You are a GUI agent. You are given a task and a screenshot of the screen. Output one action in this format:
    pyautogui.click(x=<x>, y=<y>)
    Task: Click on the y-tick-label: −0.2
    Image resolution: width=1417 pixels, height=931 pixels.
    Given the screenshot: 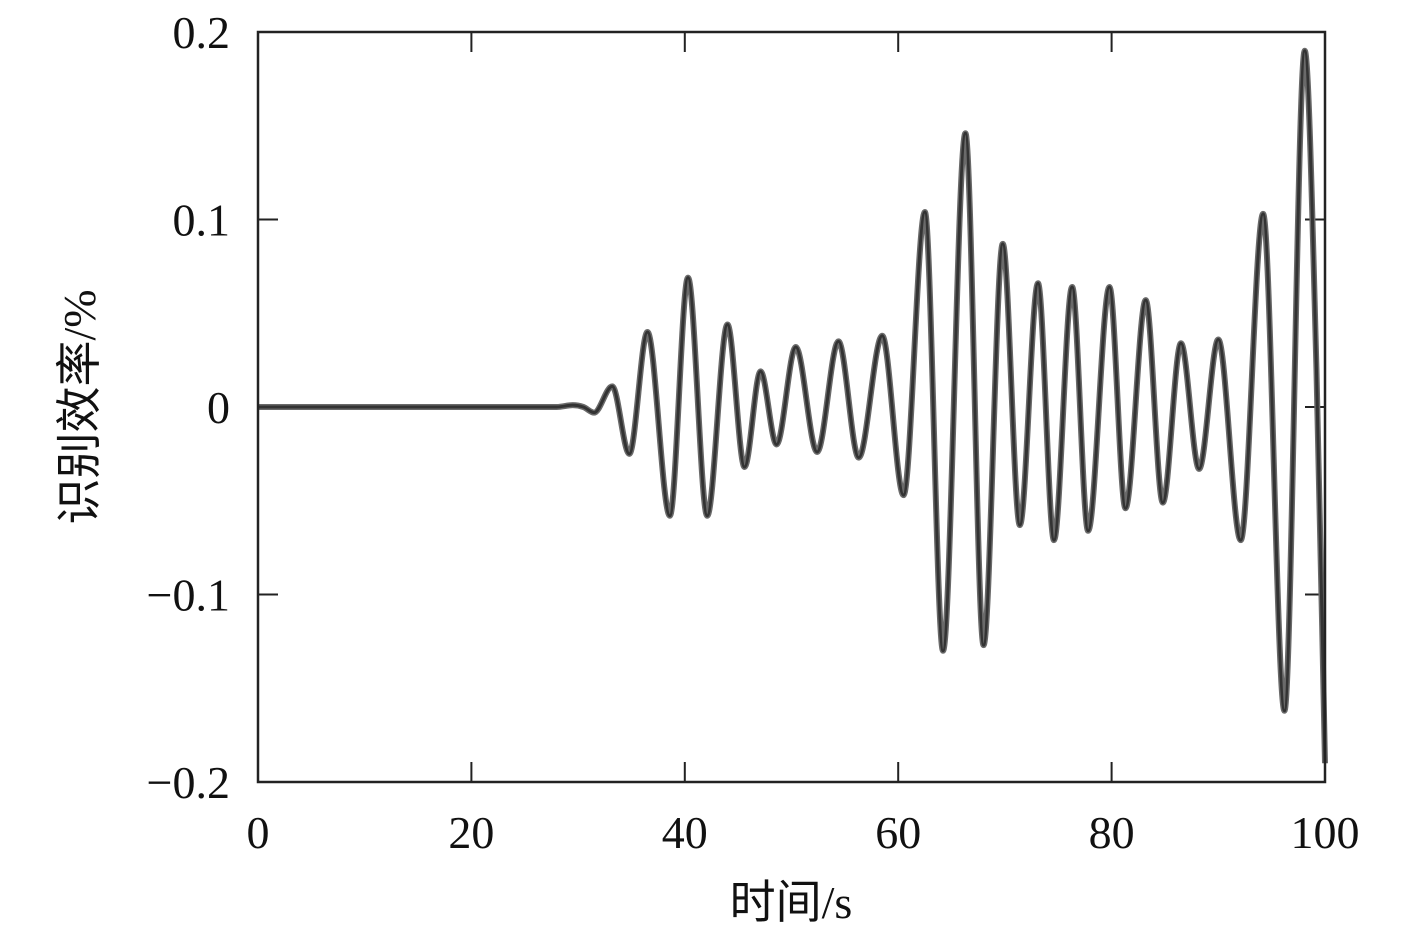 What is the action you would take?
    pyautogui.click(x=188, y=782)
    